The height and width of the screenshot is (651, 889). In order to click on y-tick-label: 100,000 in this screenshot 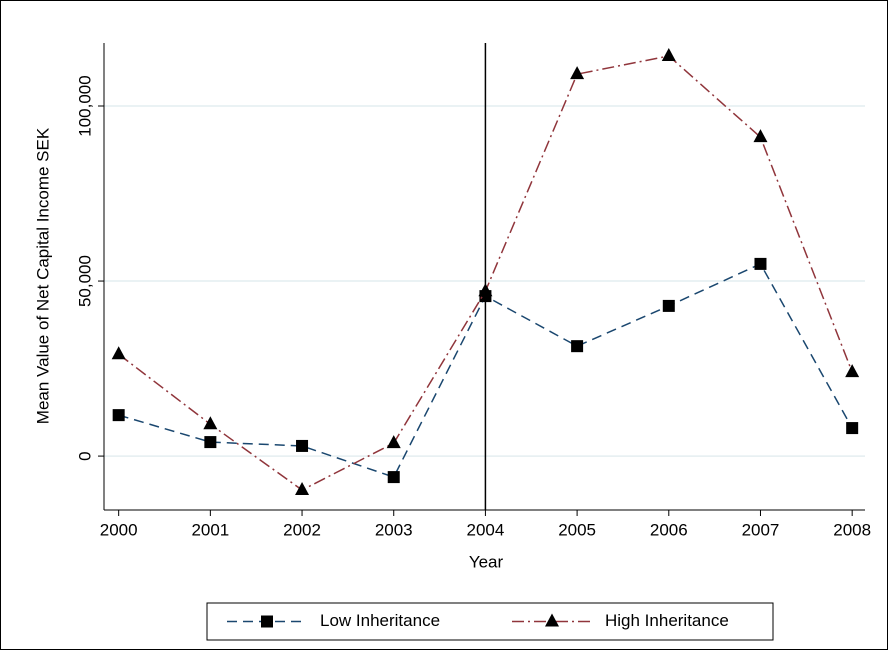, I will do `click(84, 105)`.